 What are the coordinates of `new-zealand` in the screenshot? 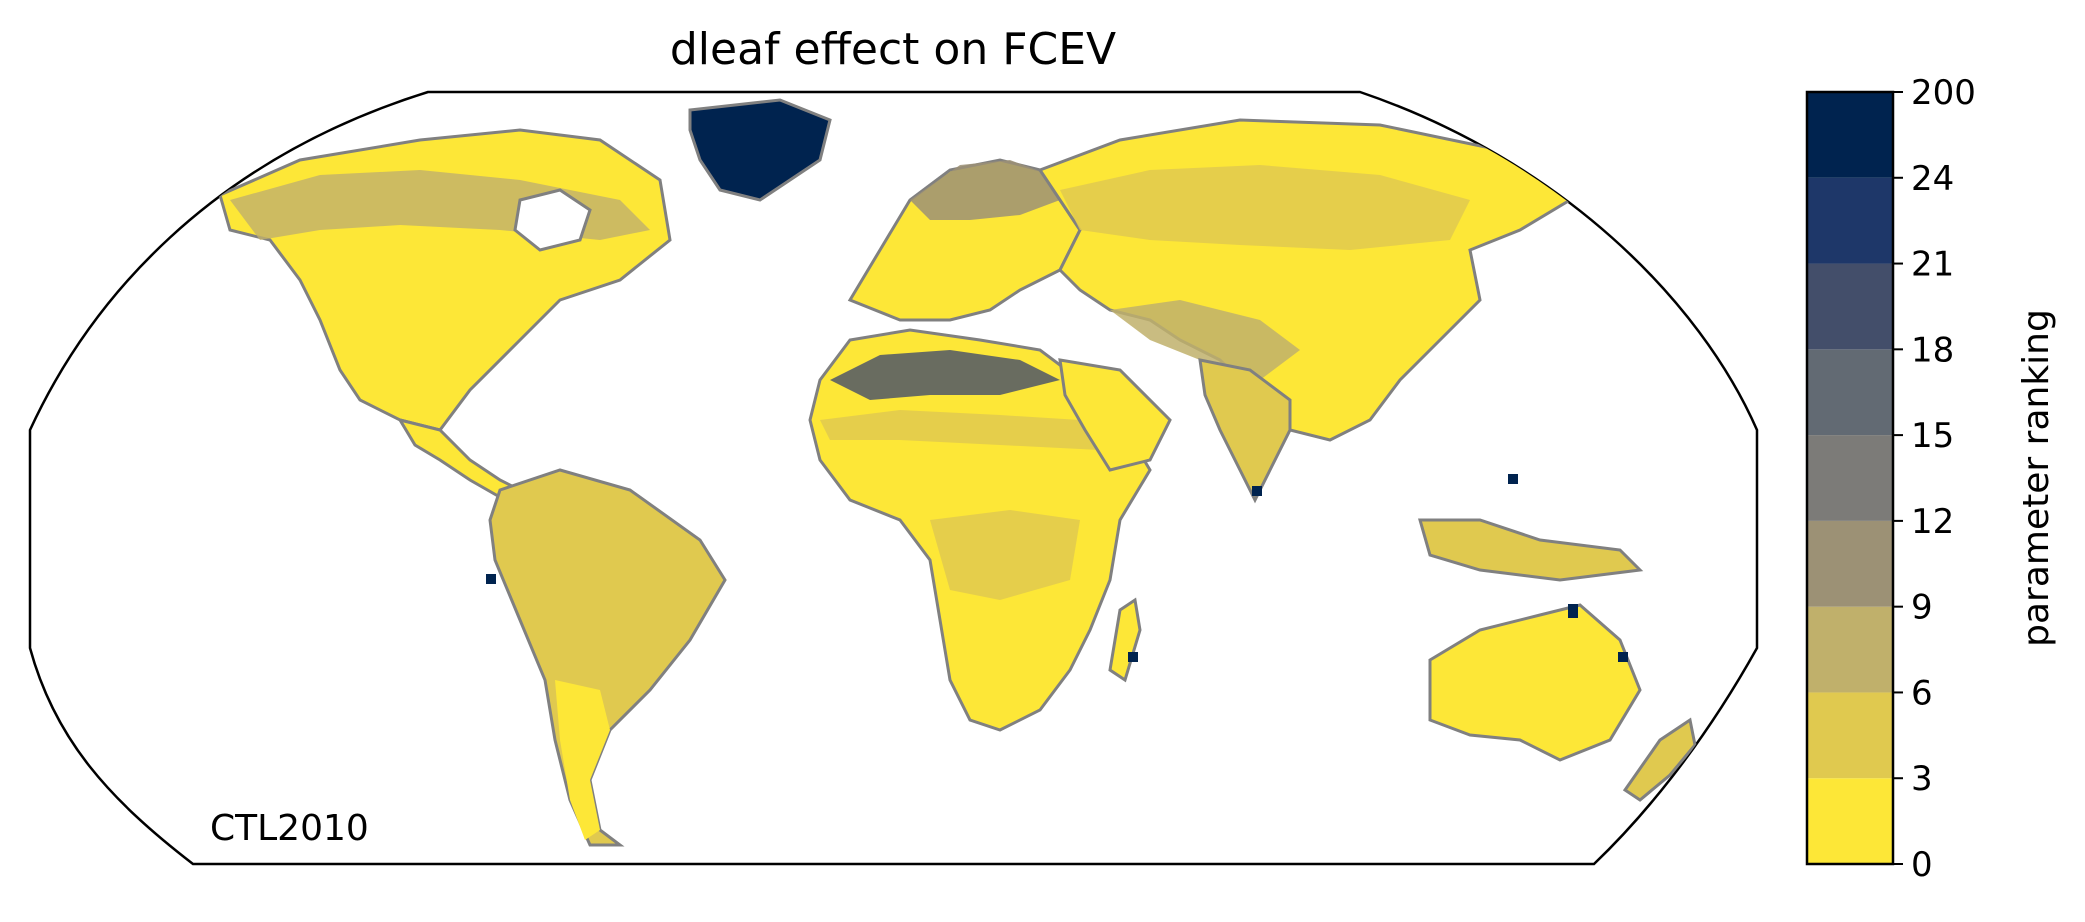 It's located at (1659, 759).